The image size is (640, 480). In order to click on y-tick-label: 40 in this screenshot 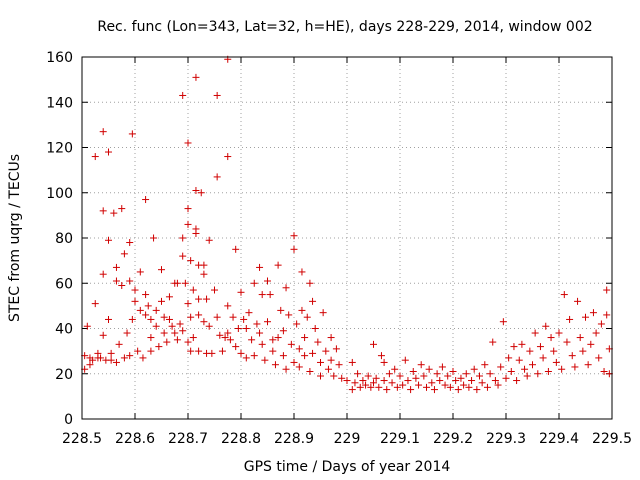, I will do `click(64, 330)`.